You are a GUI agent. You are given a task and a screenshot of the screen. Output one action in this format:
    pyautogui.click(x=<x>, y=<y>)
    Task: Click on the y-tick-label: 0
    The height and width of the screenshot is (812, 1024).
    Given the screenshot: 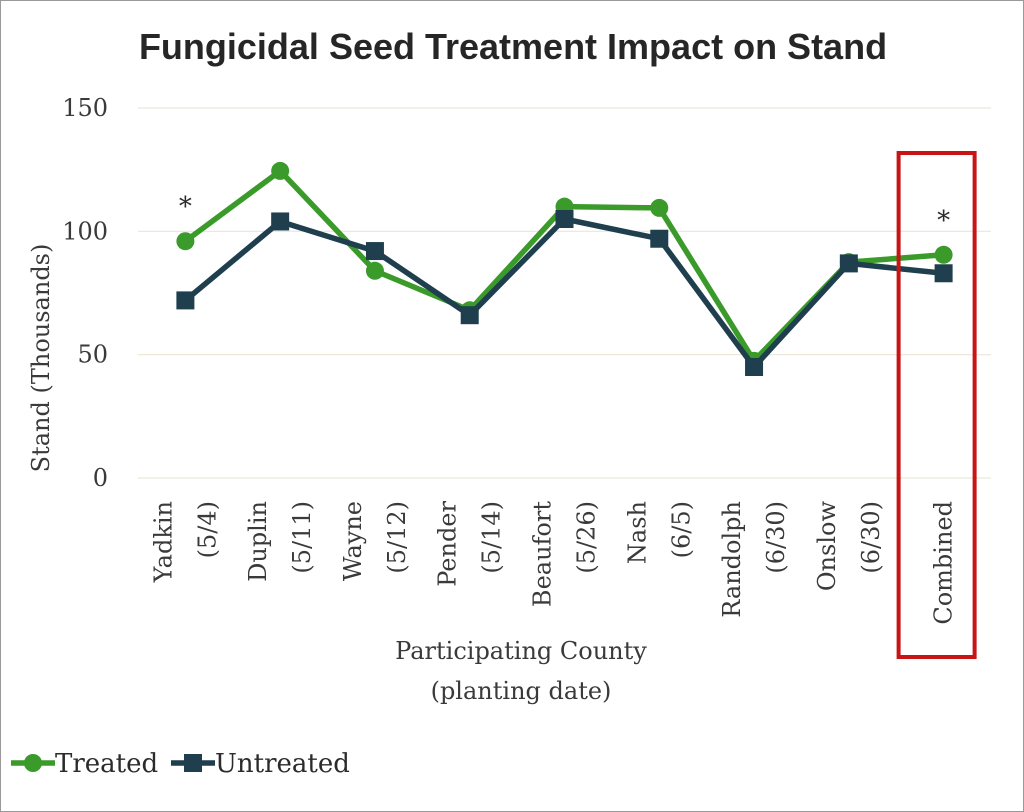 What is the action you would take?
    pyautogui.click(x=100, y=478)
    